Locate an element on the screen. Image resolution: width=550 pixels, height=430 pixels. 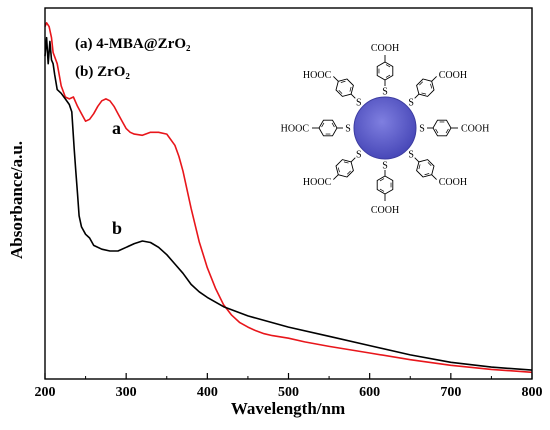
legend: (a) 4-MBA@ZrO₂ (b) ZrO₂ is located at coordinates (133, 58).